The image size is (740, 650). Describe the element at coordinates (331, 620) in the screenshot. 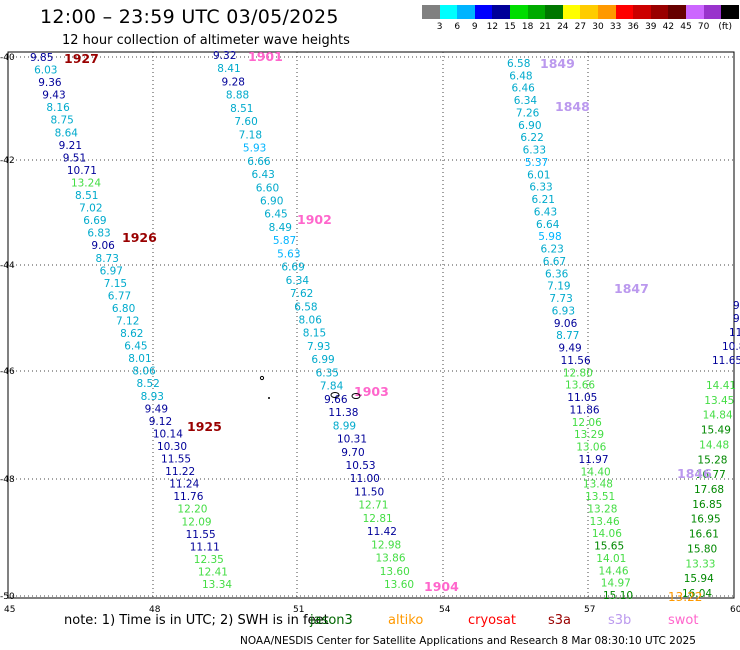

I see `satellite-jason3: jason3` at that location.